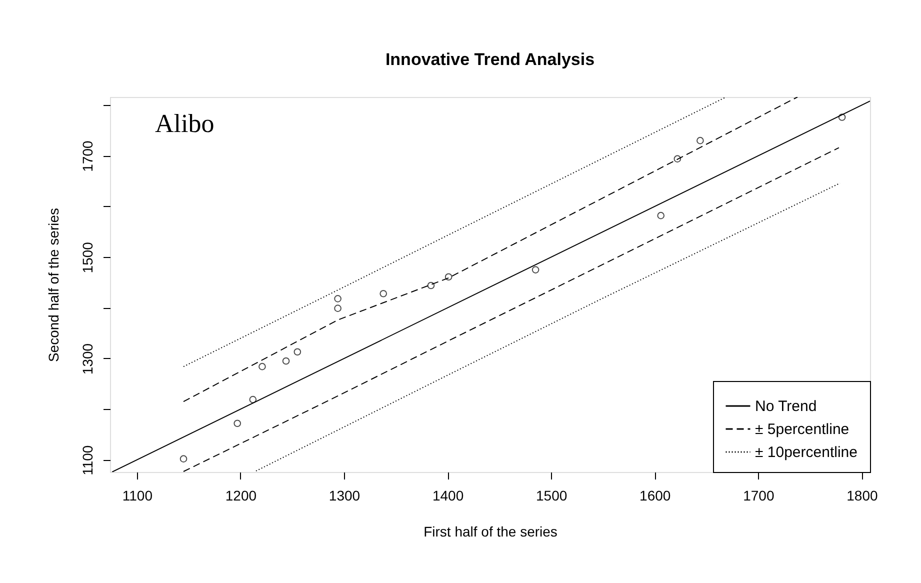 The height and width of the screenshot is (583, 921). Describe the element at coordinates (88, 359) in the screenshot. I see `y-tick-label: 1300` at that location.